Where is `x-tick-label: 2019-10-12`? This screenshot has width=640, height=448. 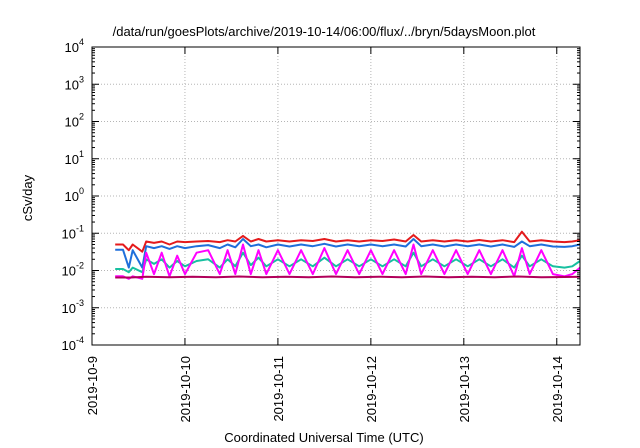 x-tick-label: 2019-10-12 is located at coordinates (371, 389).